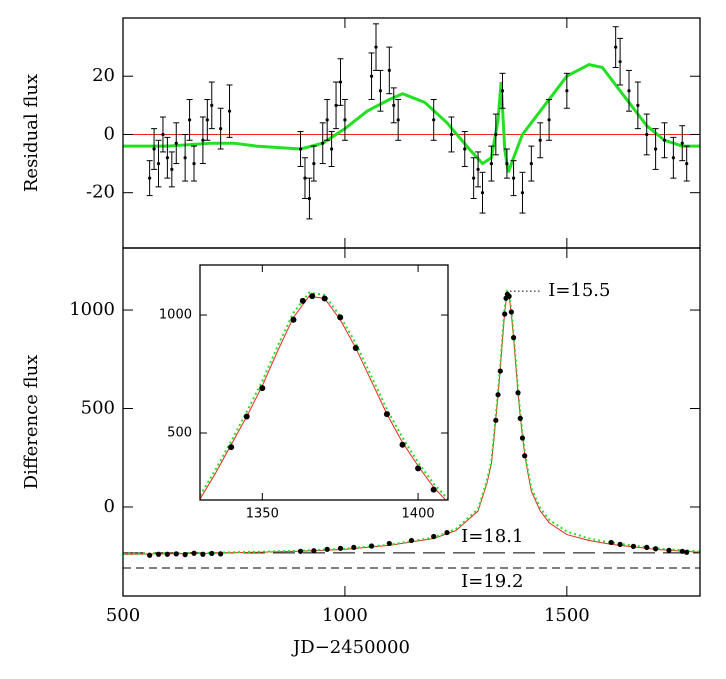 This screenshot has width=726, height=679. Describe the element at coordinates (175, 315) in the screenshot. I see `y-tick-label: 1000` at that location.